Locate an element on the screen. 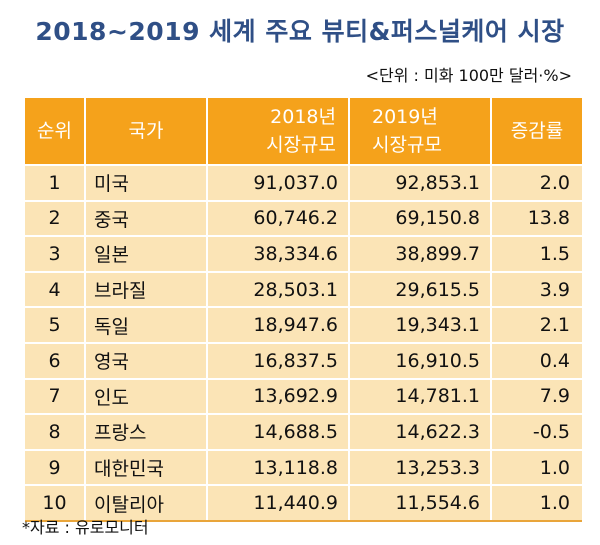 The height and width of the screenshot is (545, 600). cell-rank: 6 is located at coordinates (55, 360).